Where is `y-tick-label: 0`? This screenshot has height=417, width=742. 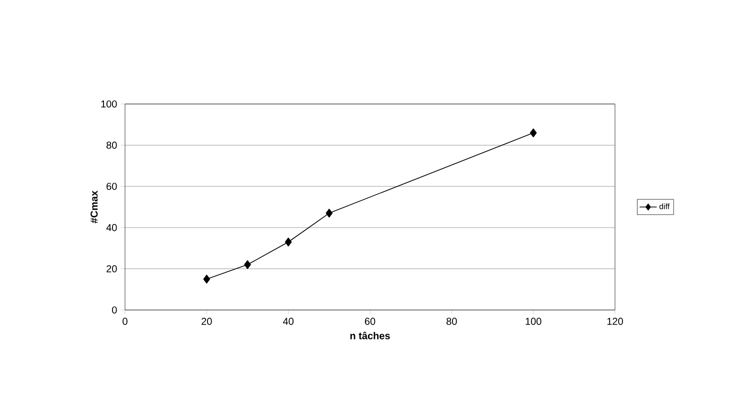 y-tick-label: 0 is located at coordinates (114, 310).